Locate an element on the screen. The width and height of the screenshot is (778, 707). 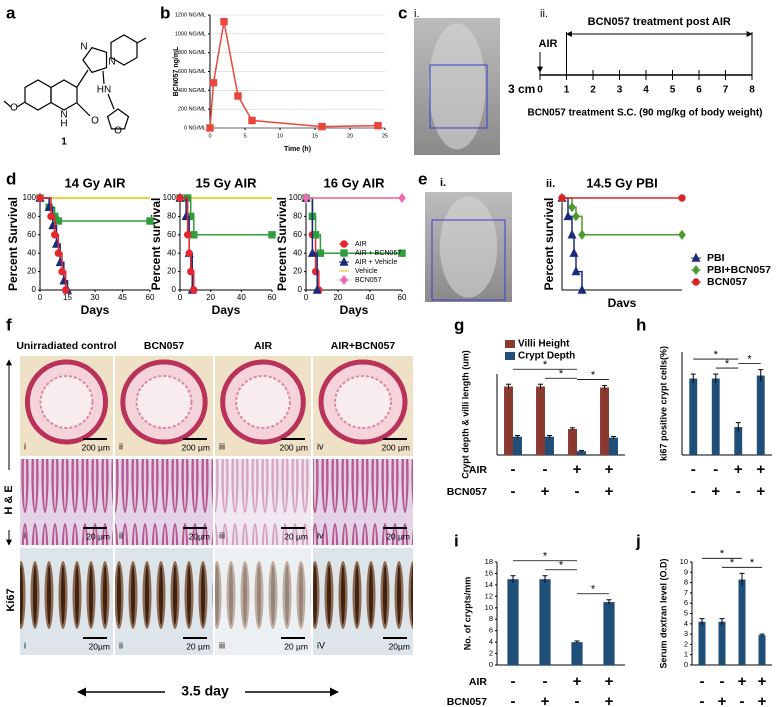
y-tick-label: 0 is located at coordinates (34, 289).